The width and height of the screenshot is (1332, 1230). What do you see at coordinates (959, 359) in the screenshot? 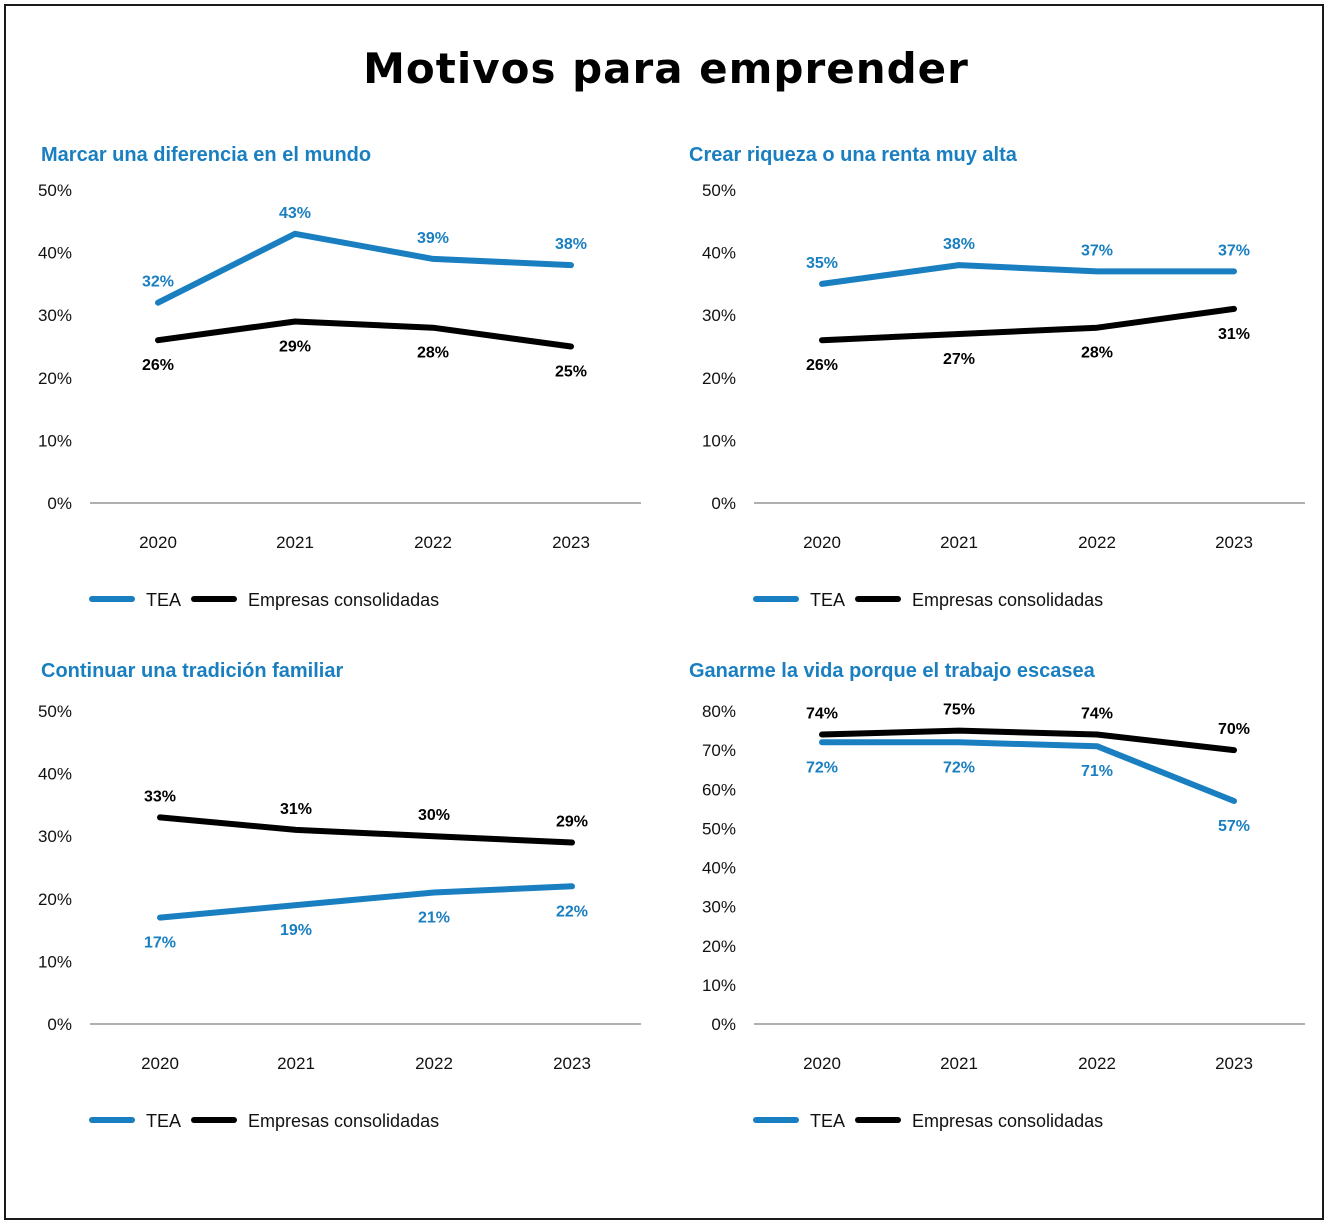
I see `data-label: 27%` at bounding box center [959, 359].